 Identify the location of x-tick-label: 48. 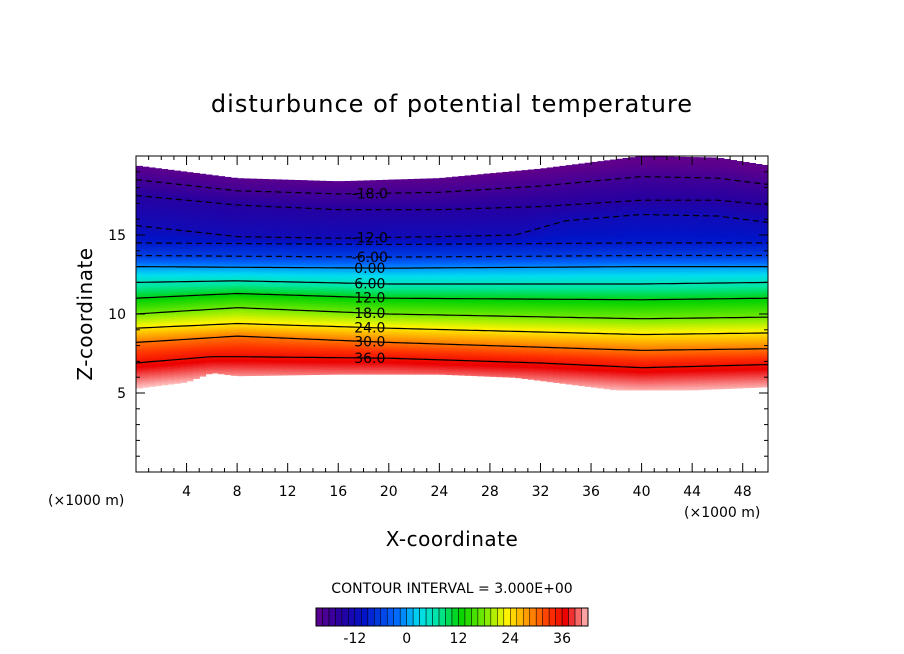
(743, 492).